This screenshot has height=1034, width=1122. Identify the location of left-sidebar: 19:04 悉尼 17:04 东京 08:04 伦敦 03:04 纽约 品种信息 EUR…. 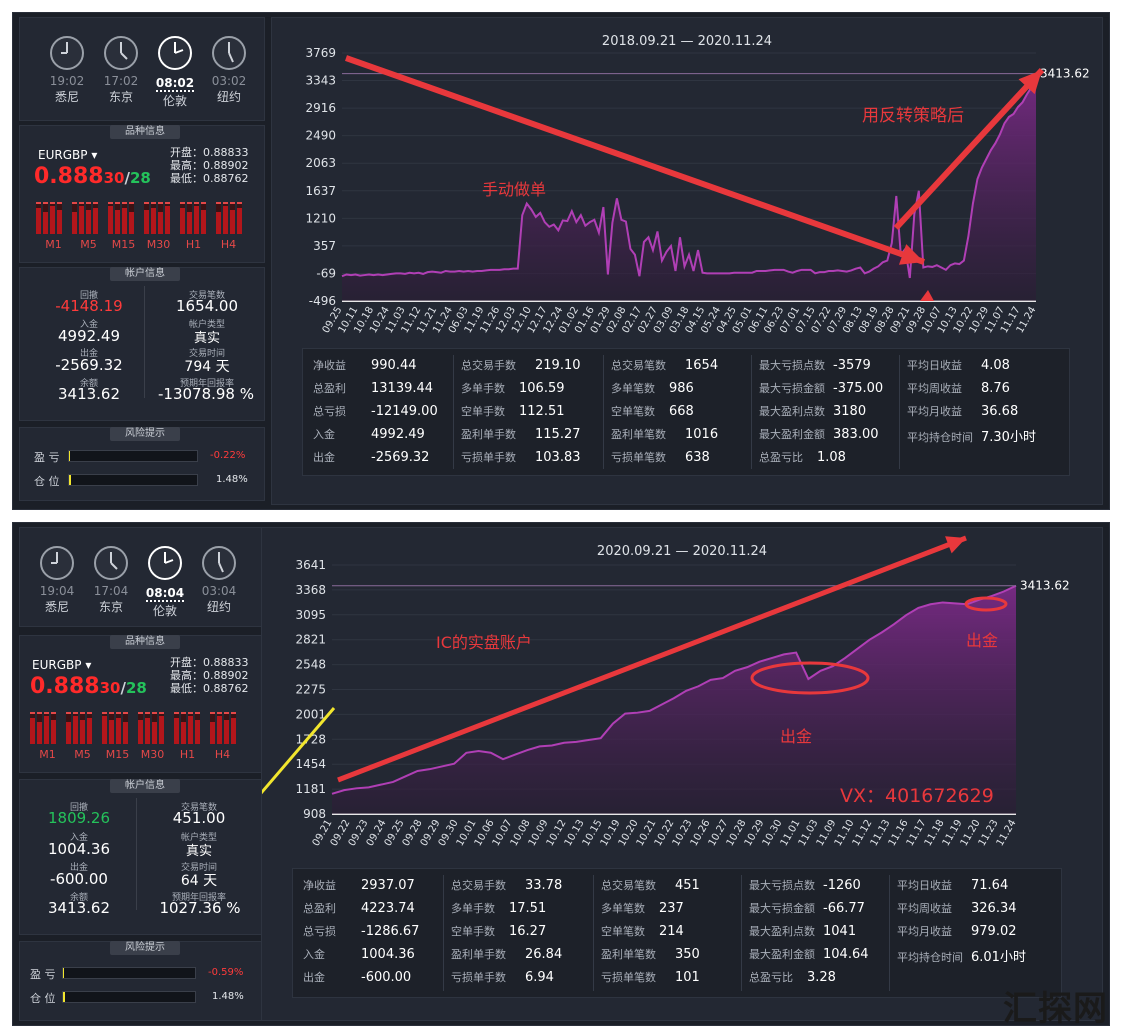
(142, 774).